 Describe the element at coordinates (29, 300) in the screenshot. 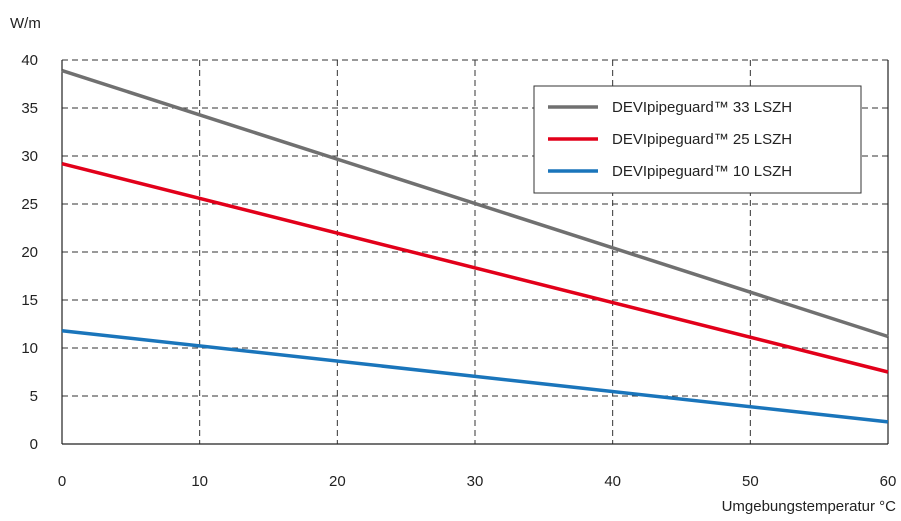

I see `y-tick-label: 15` at that location.